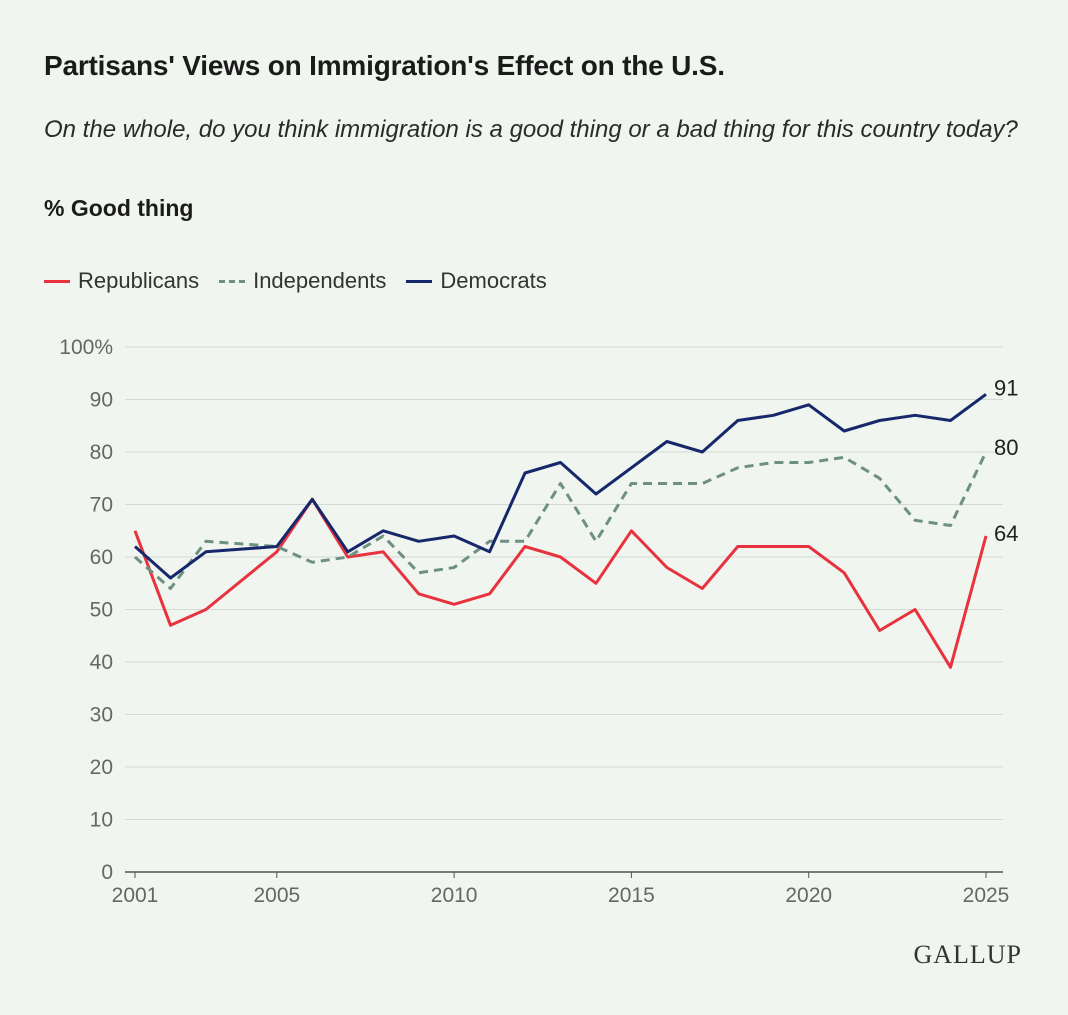  I want to click on legend-label-independents: Independents, so click(320, 280).